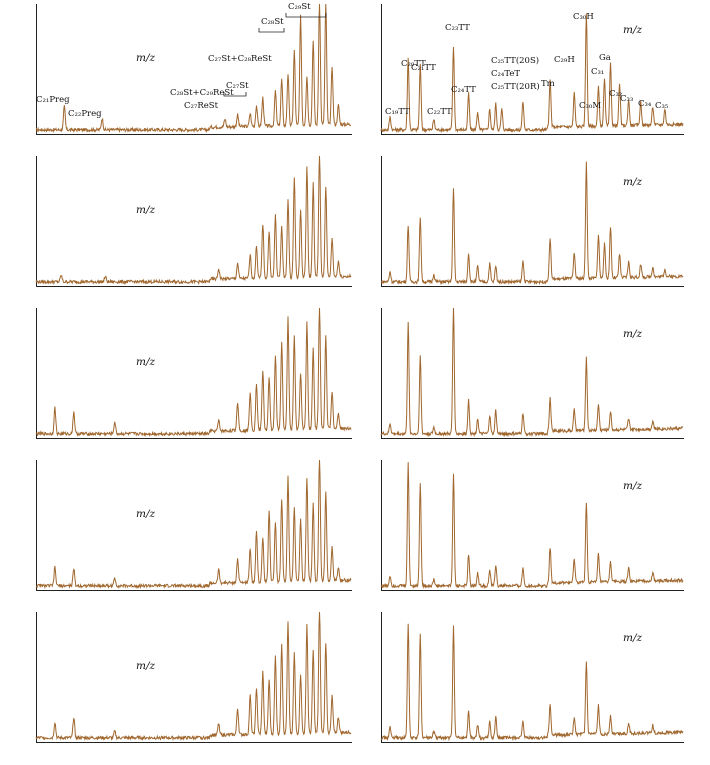 The width and height of the screenshot is (710, 765). Describe the element at coordinates (645, 104) in the screenshot. I see `peak-label: C₃₄` at that location.